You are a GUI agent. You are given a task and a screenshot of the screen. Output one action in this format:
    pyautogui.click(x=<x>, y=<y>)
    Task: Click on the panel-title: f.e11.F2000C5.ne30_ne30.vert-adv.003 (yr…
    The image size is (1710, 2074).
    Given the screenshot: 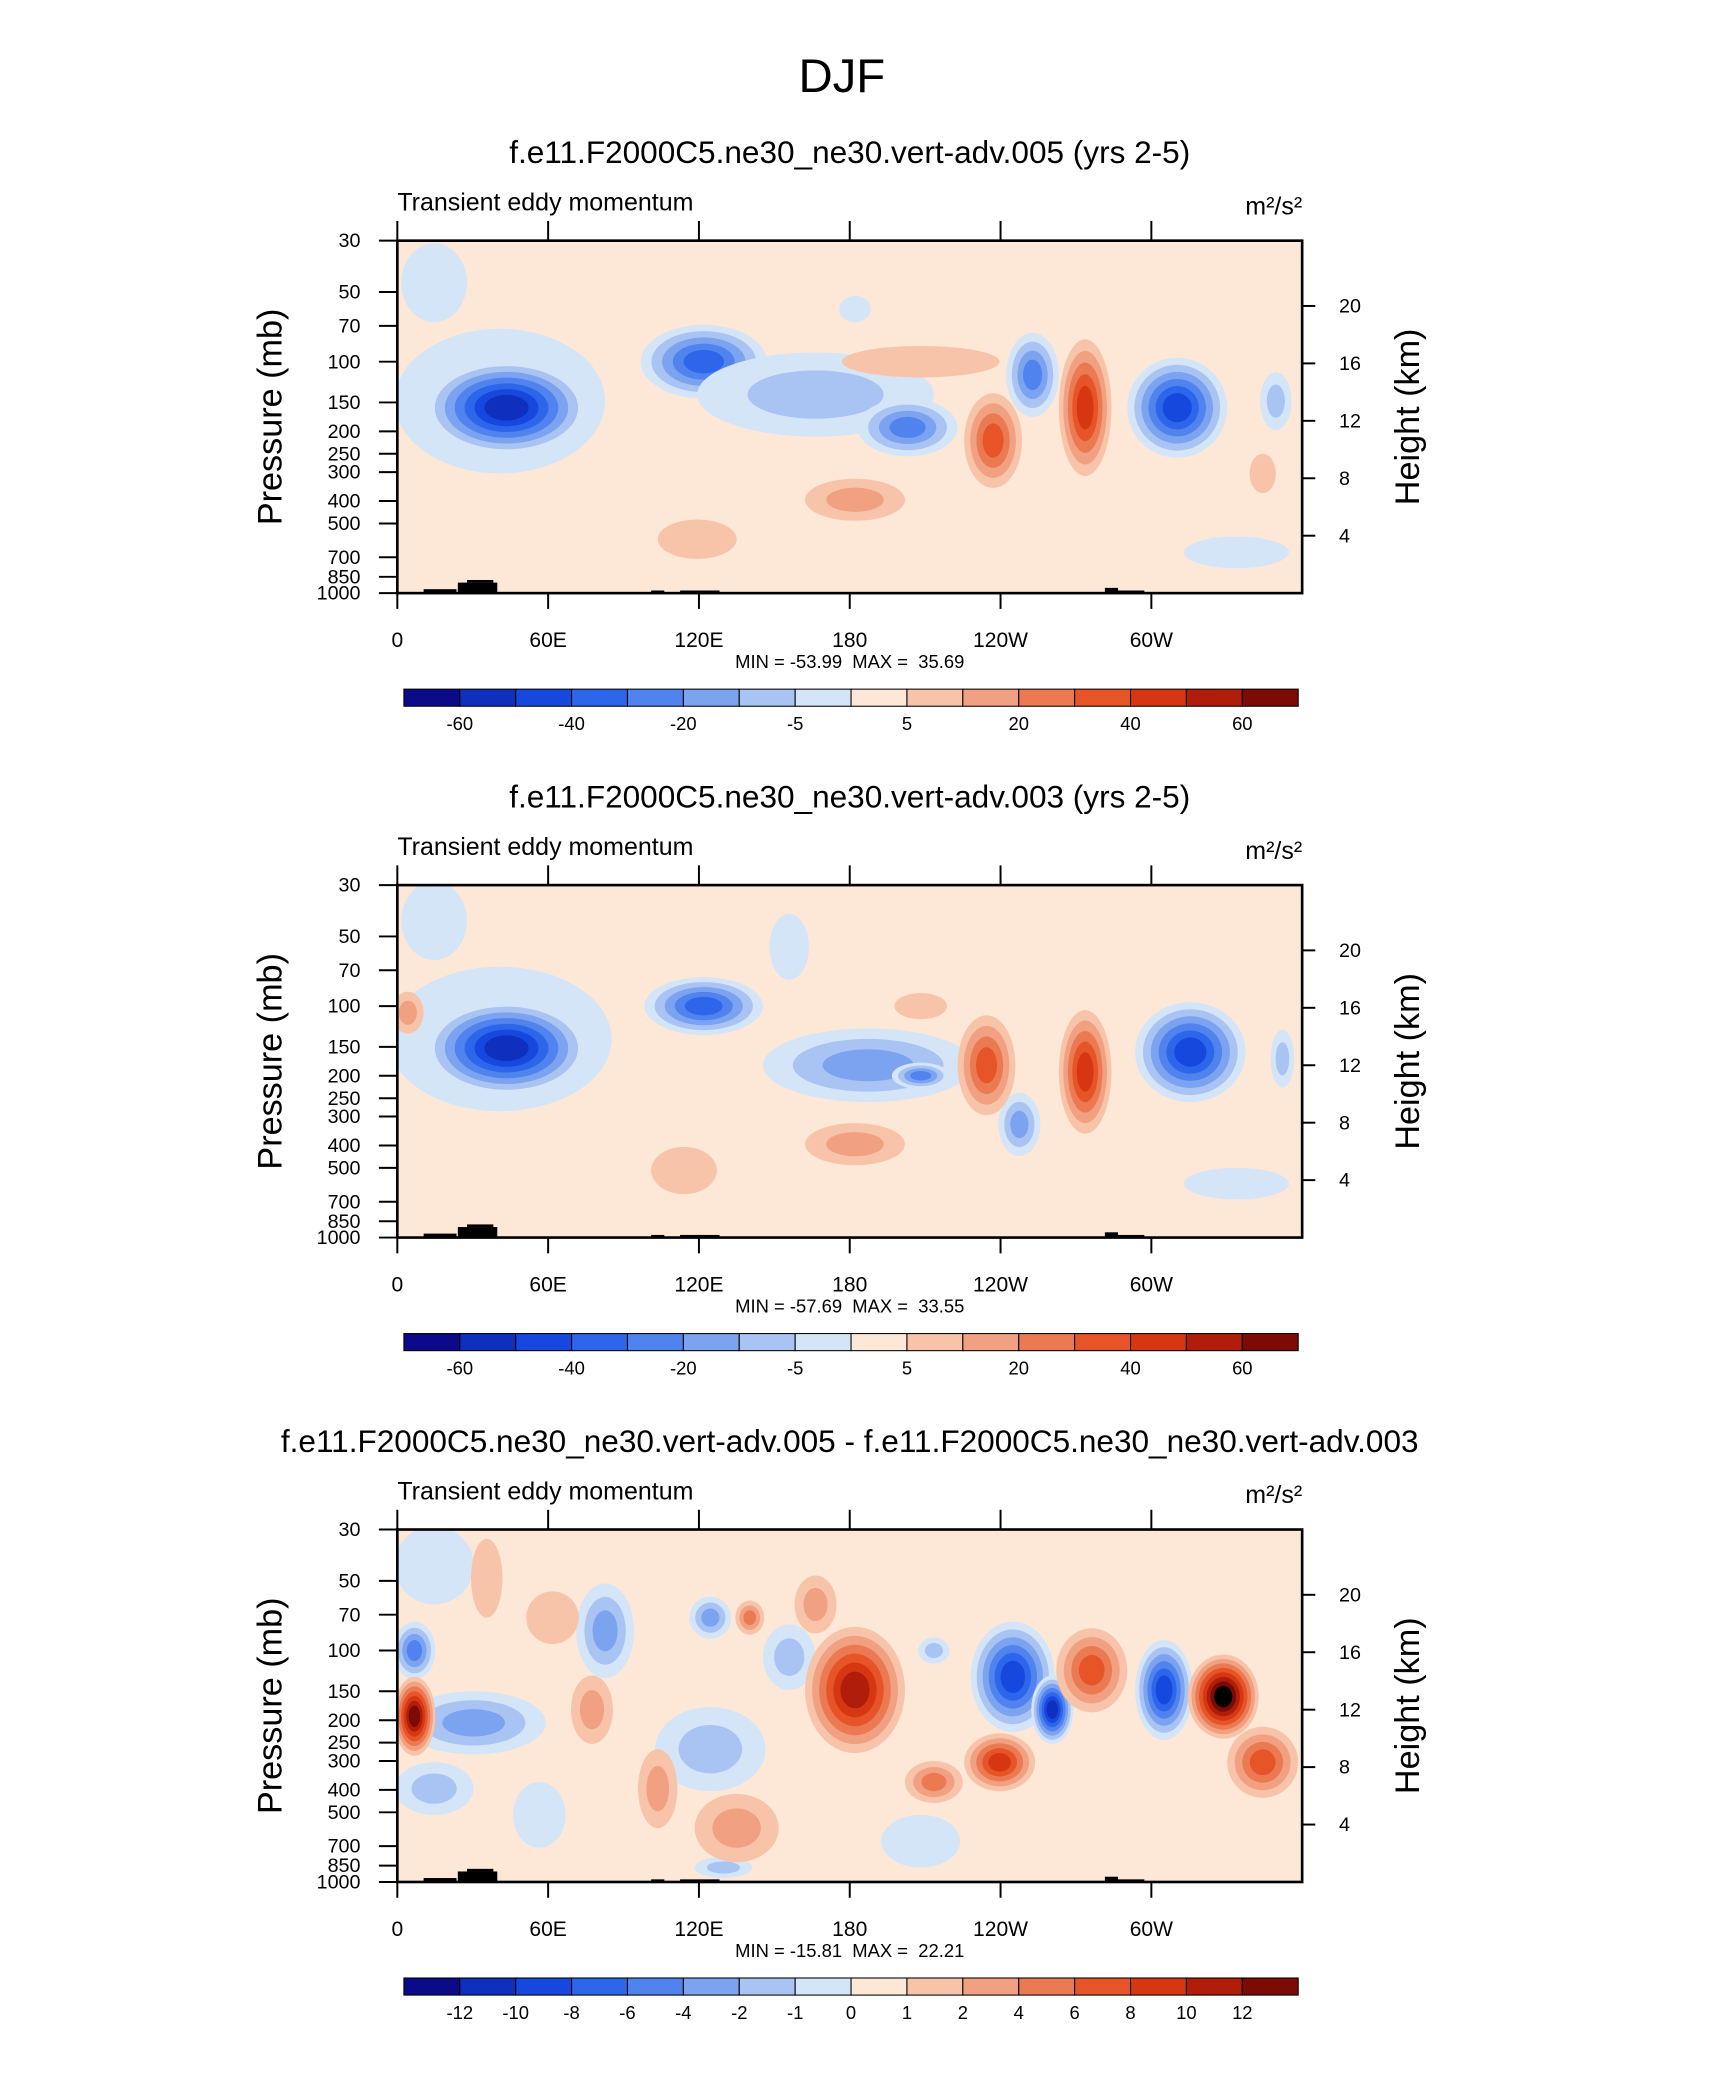 What is the action you would take?
    pyautogui.click(x=849, y=797)
    